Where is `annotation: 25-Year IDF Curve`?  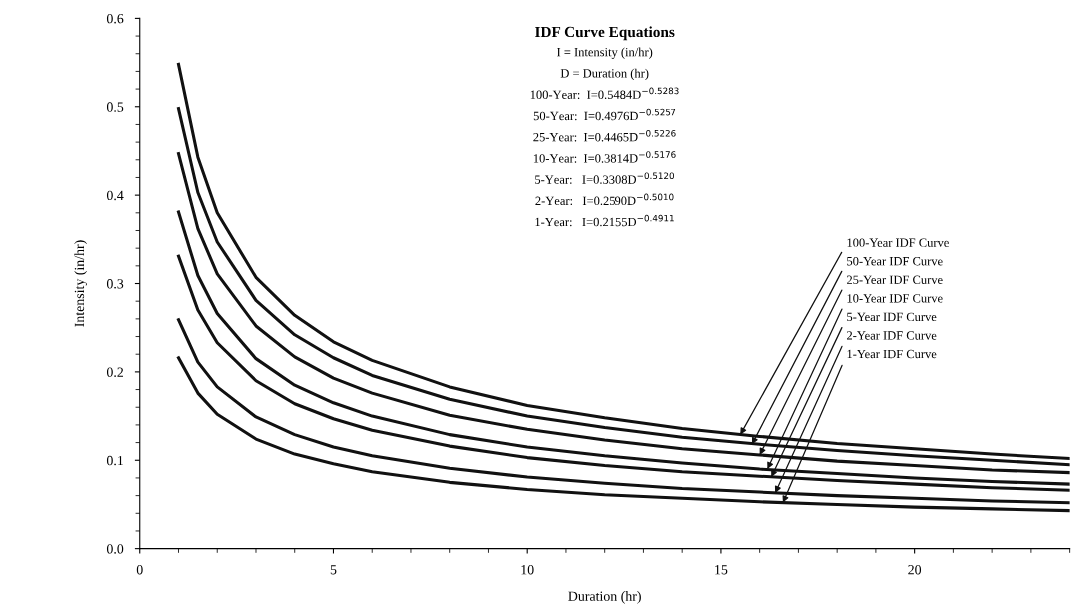
annotation: 25-Year IDF Curve is located at coordinates (895, 279).